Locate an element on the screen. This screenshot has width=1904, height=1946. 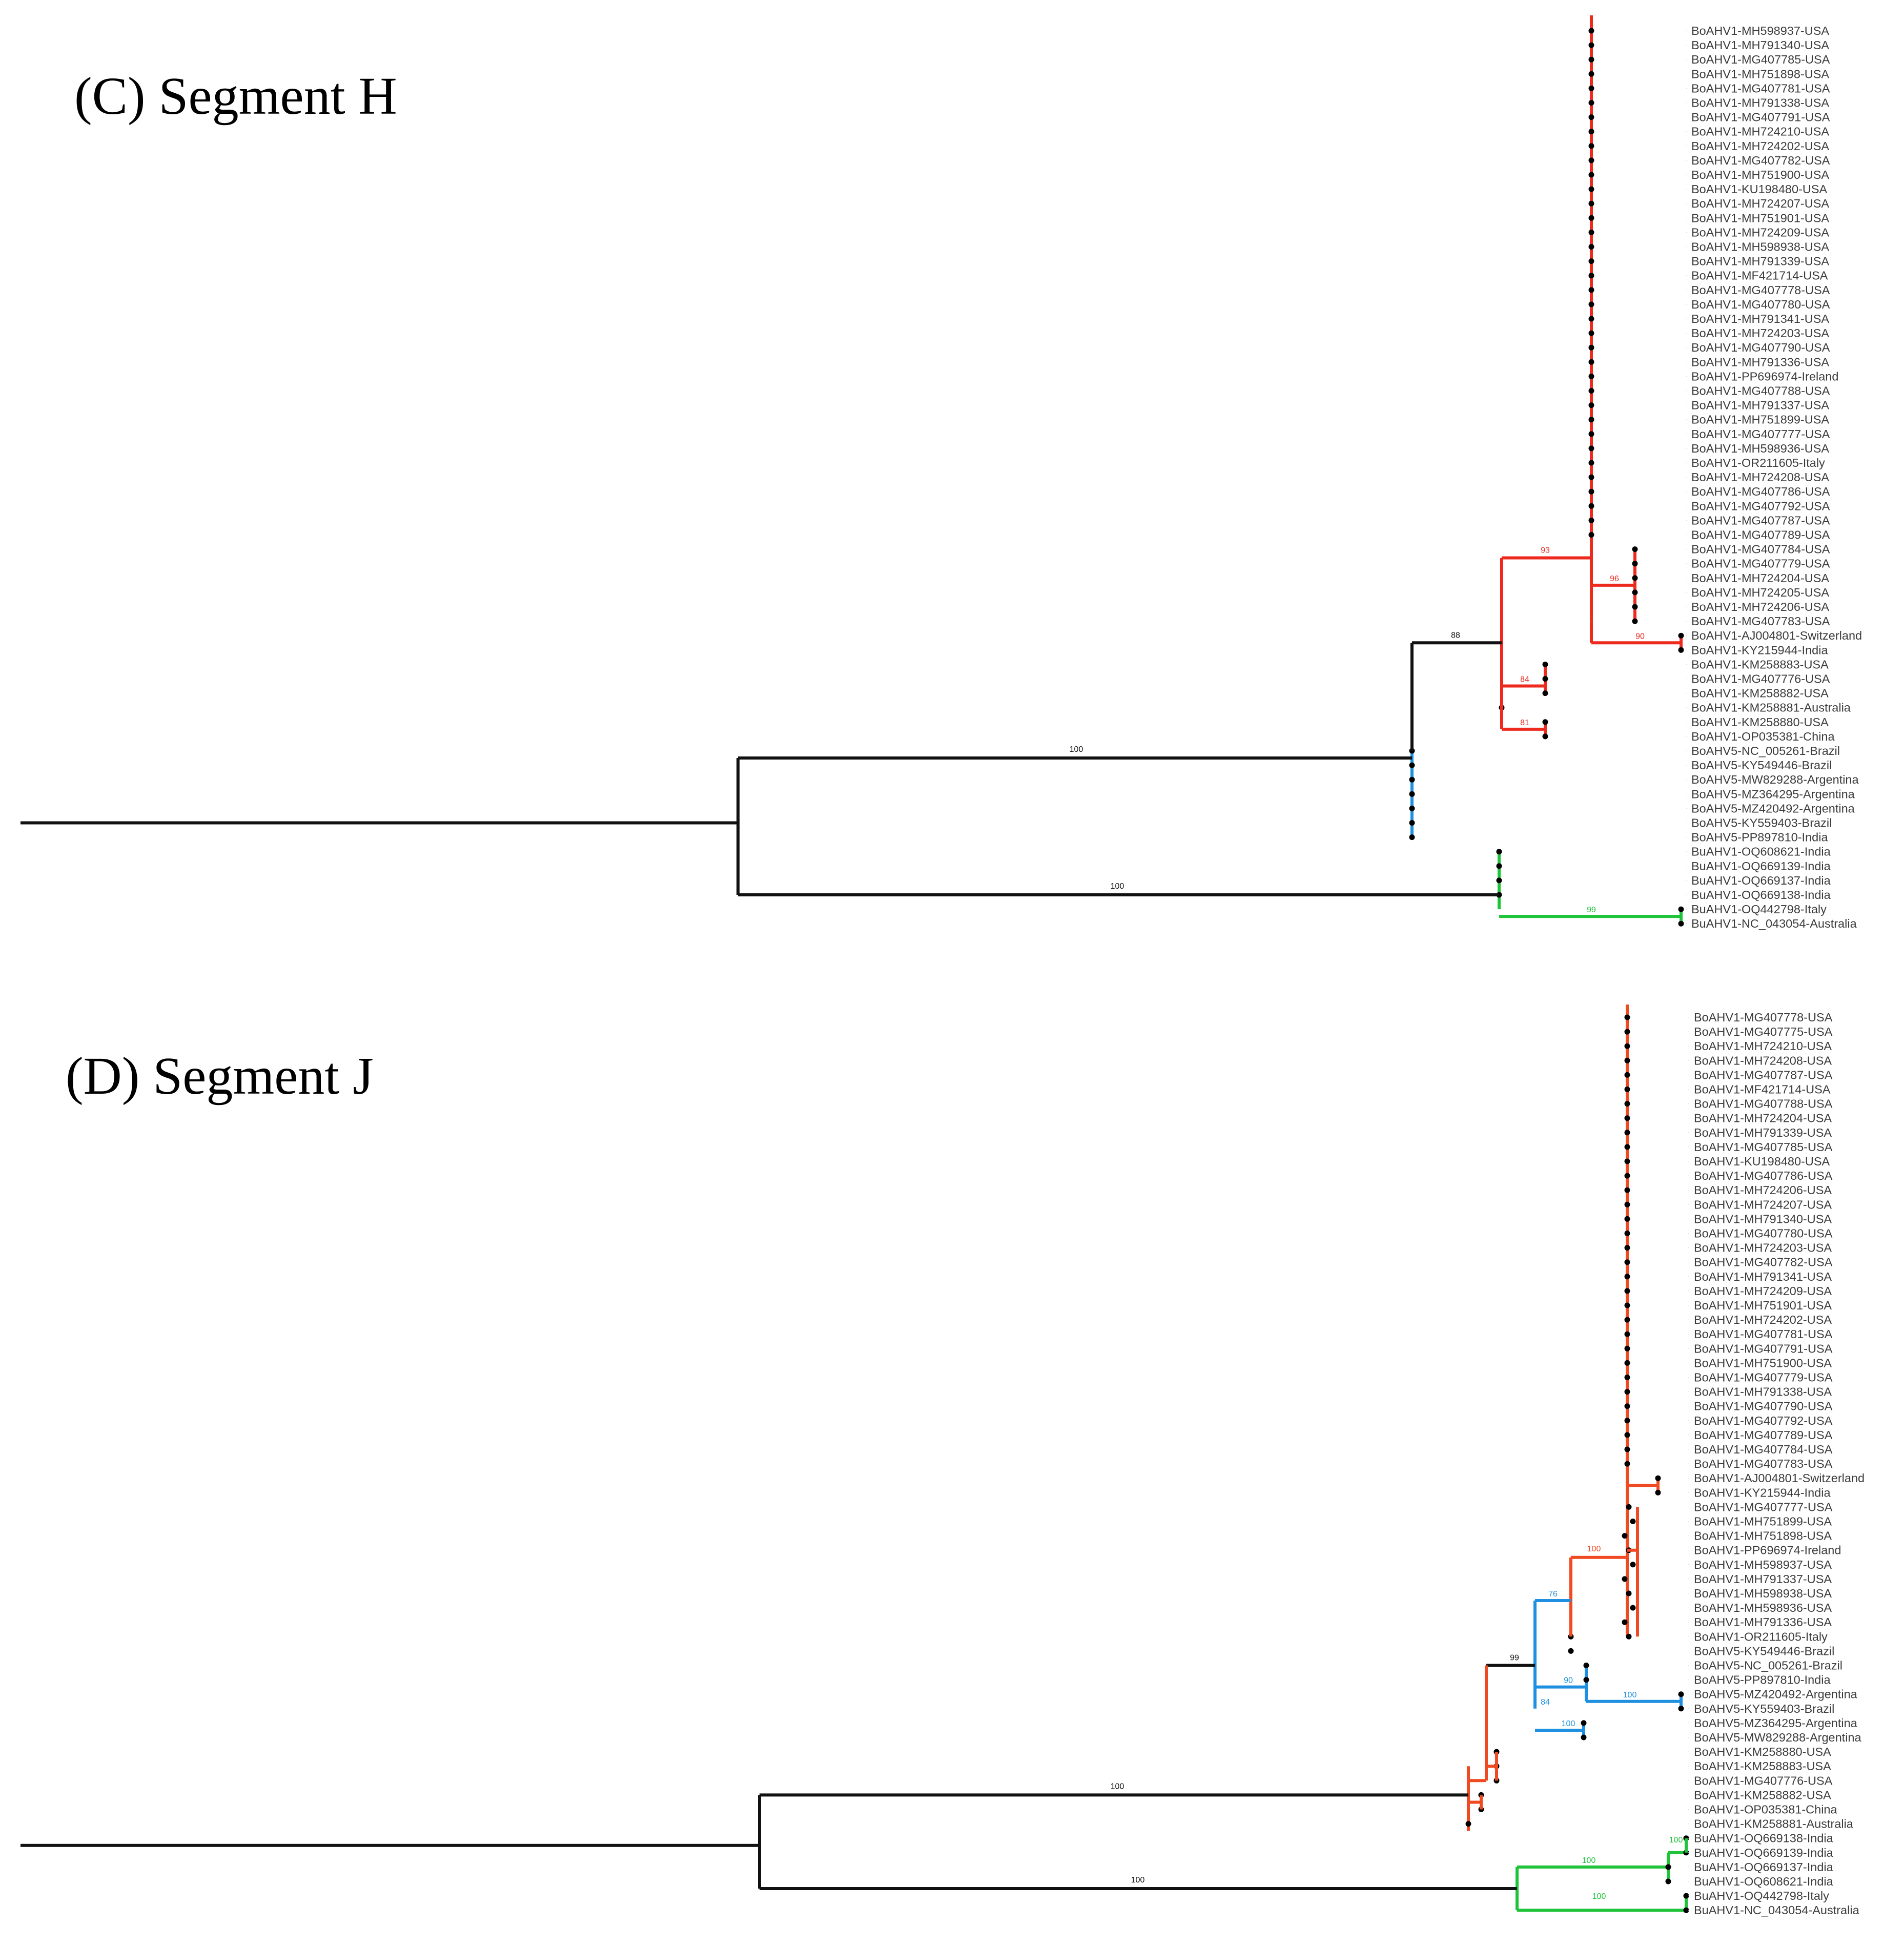
panel-segment-h: (C) Segment H is located at coordinates (235, 96).